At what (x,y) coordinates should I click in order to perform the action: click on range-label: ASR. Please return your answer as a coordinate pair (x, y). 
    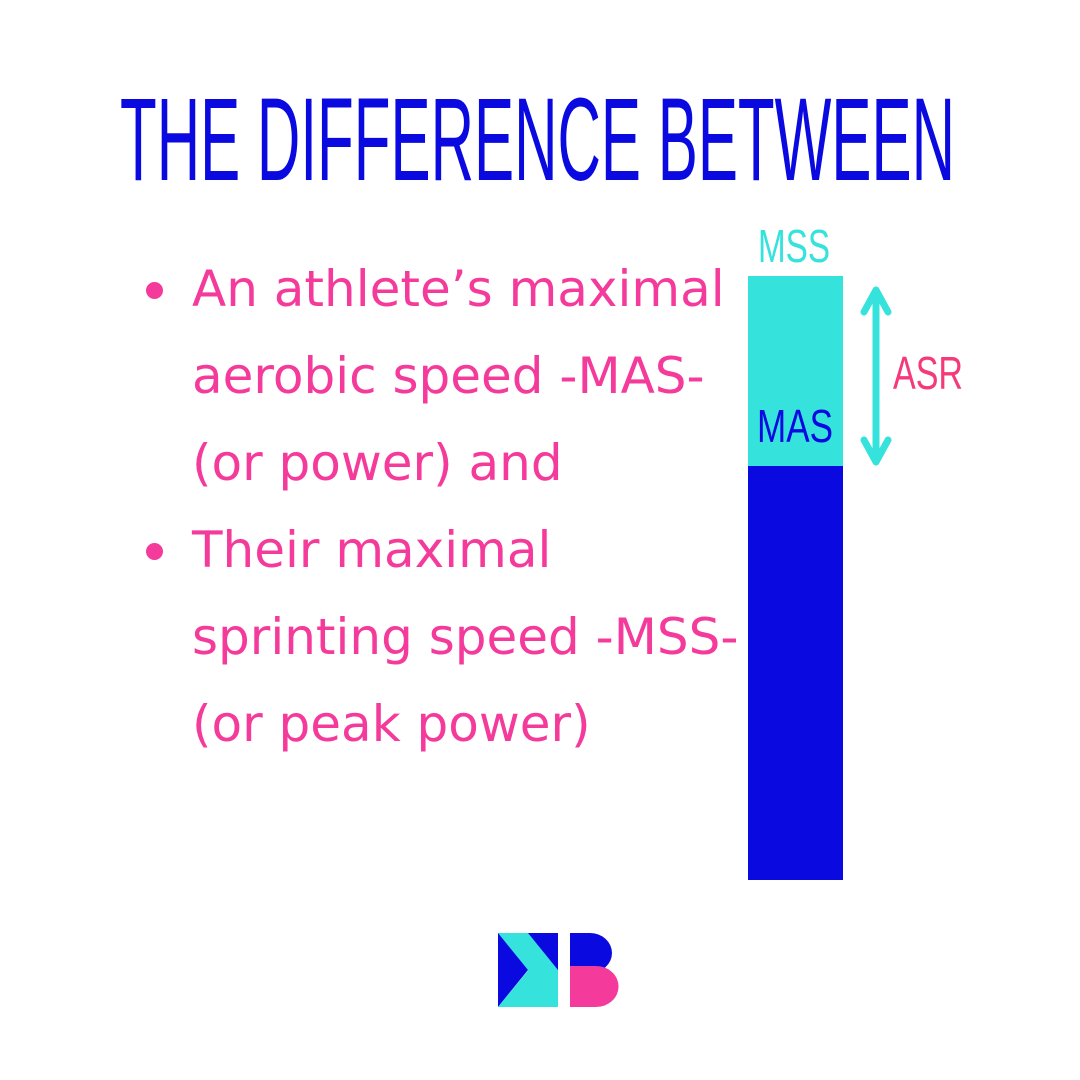
    Looking at the image, I should click on (928, 373).